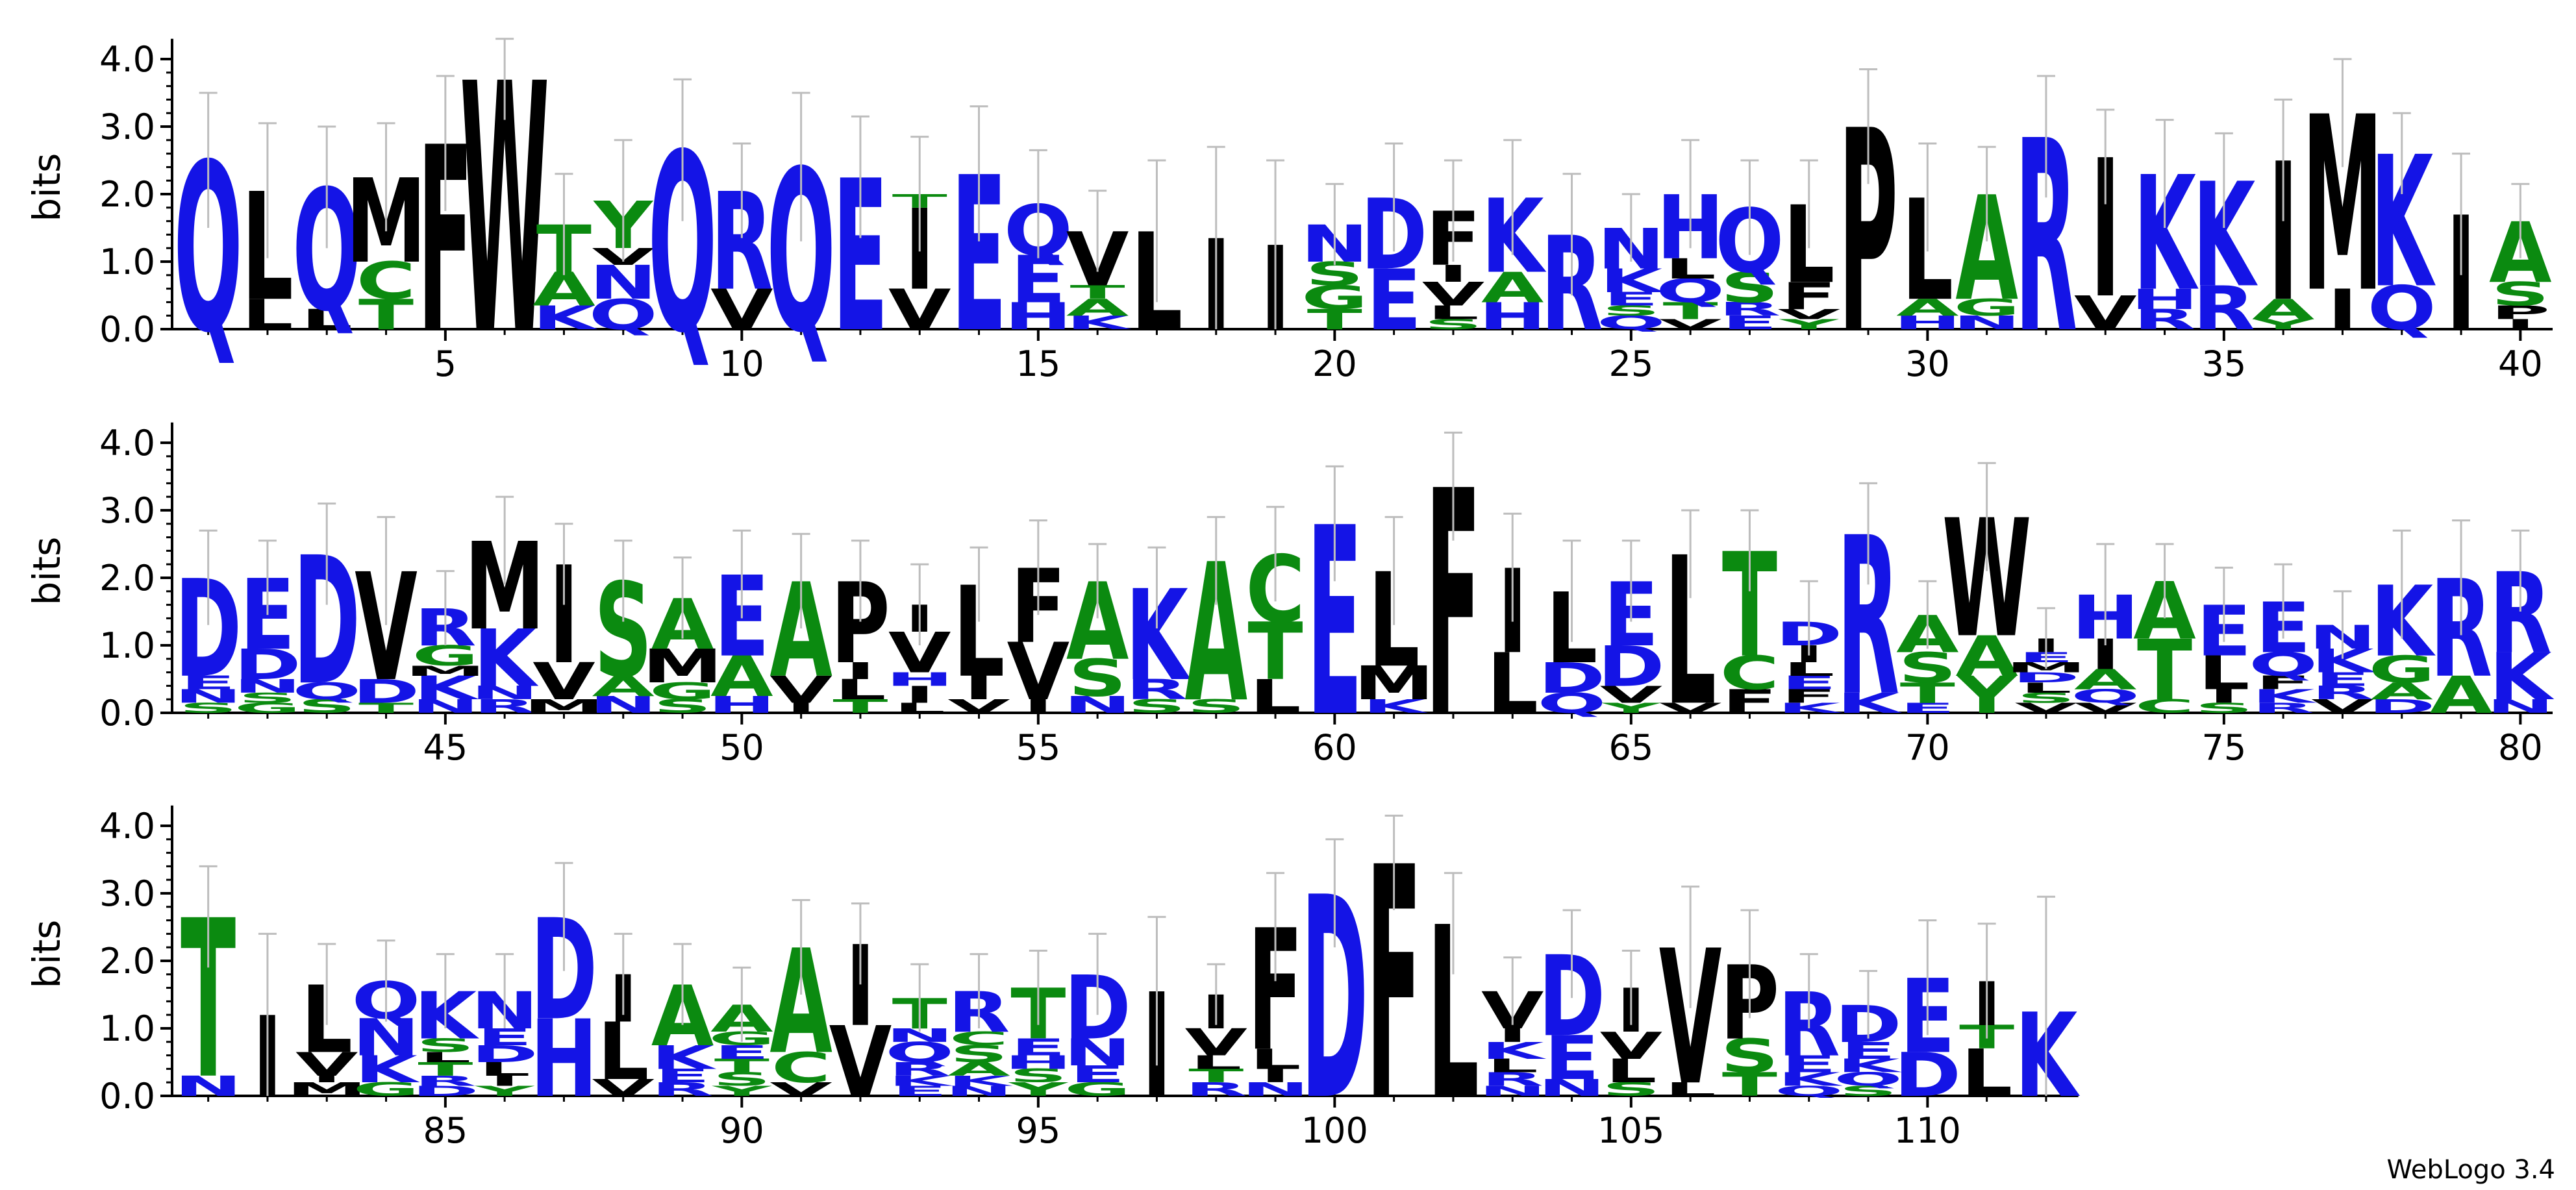  I want to click on stack-pos-39: I, so click(2461, 260).